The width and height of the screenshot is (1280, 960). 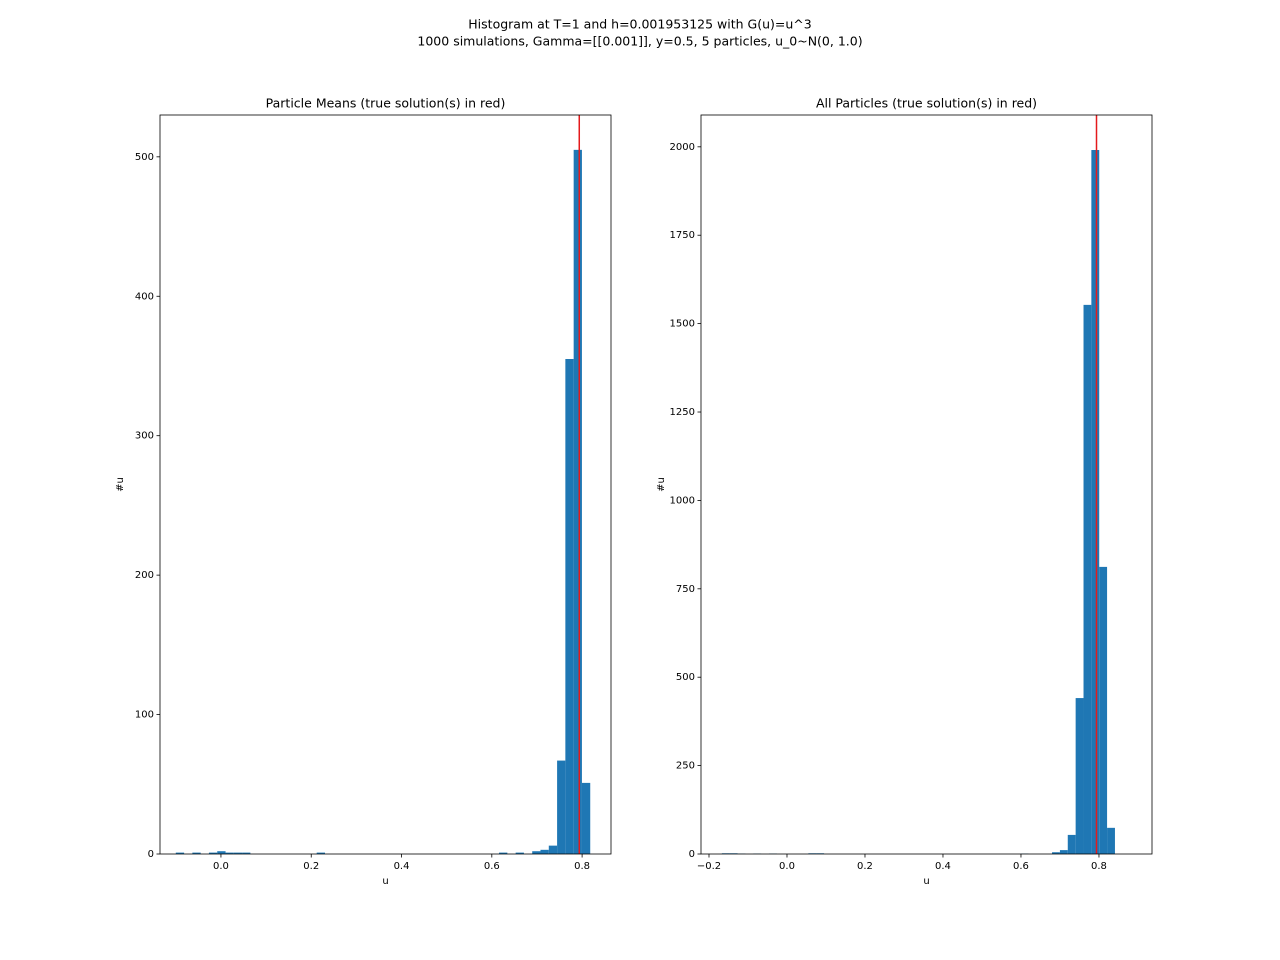 I want to click on axes-title: Particle Means (true solution(s) in red), so click(x=386, y=103).